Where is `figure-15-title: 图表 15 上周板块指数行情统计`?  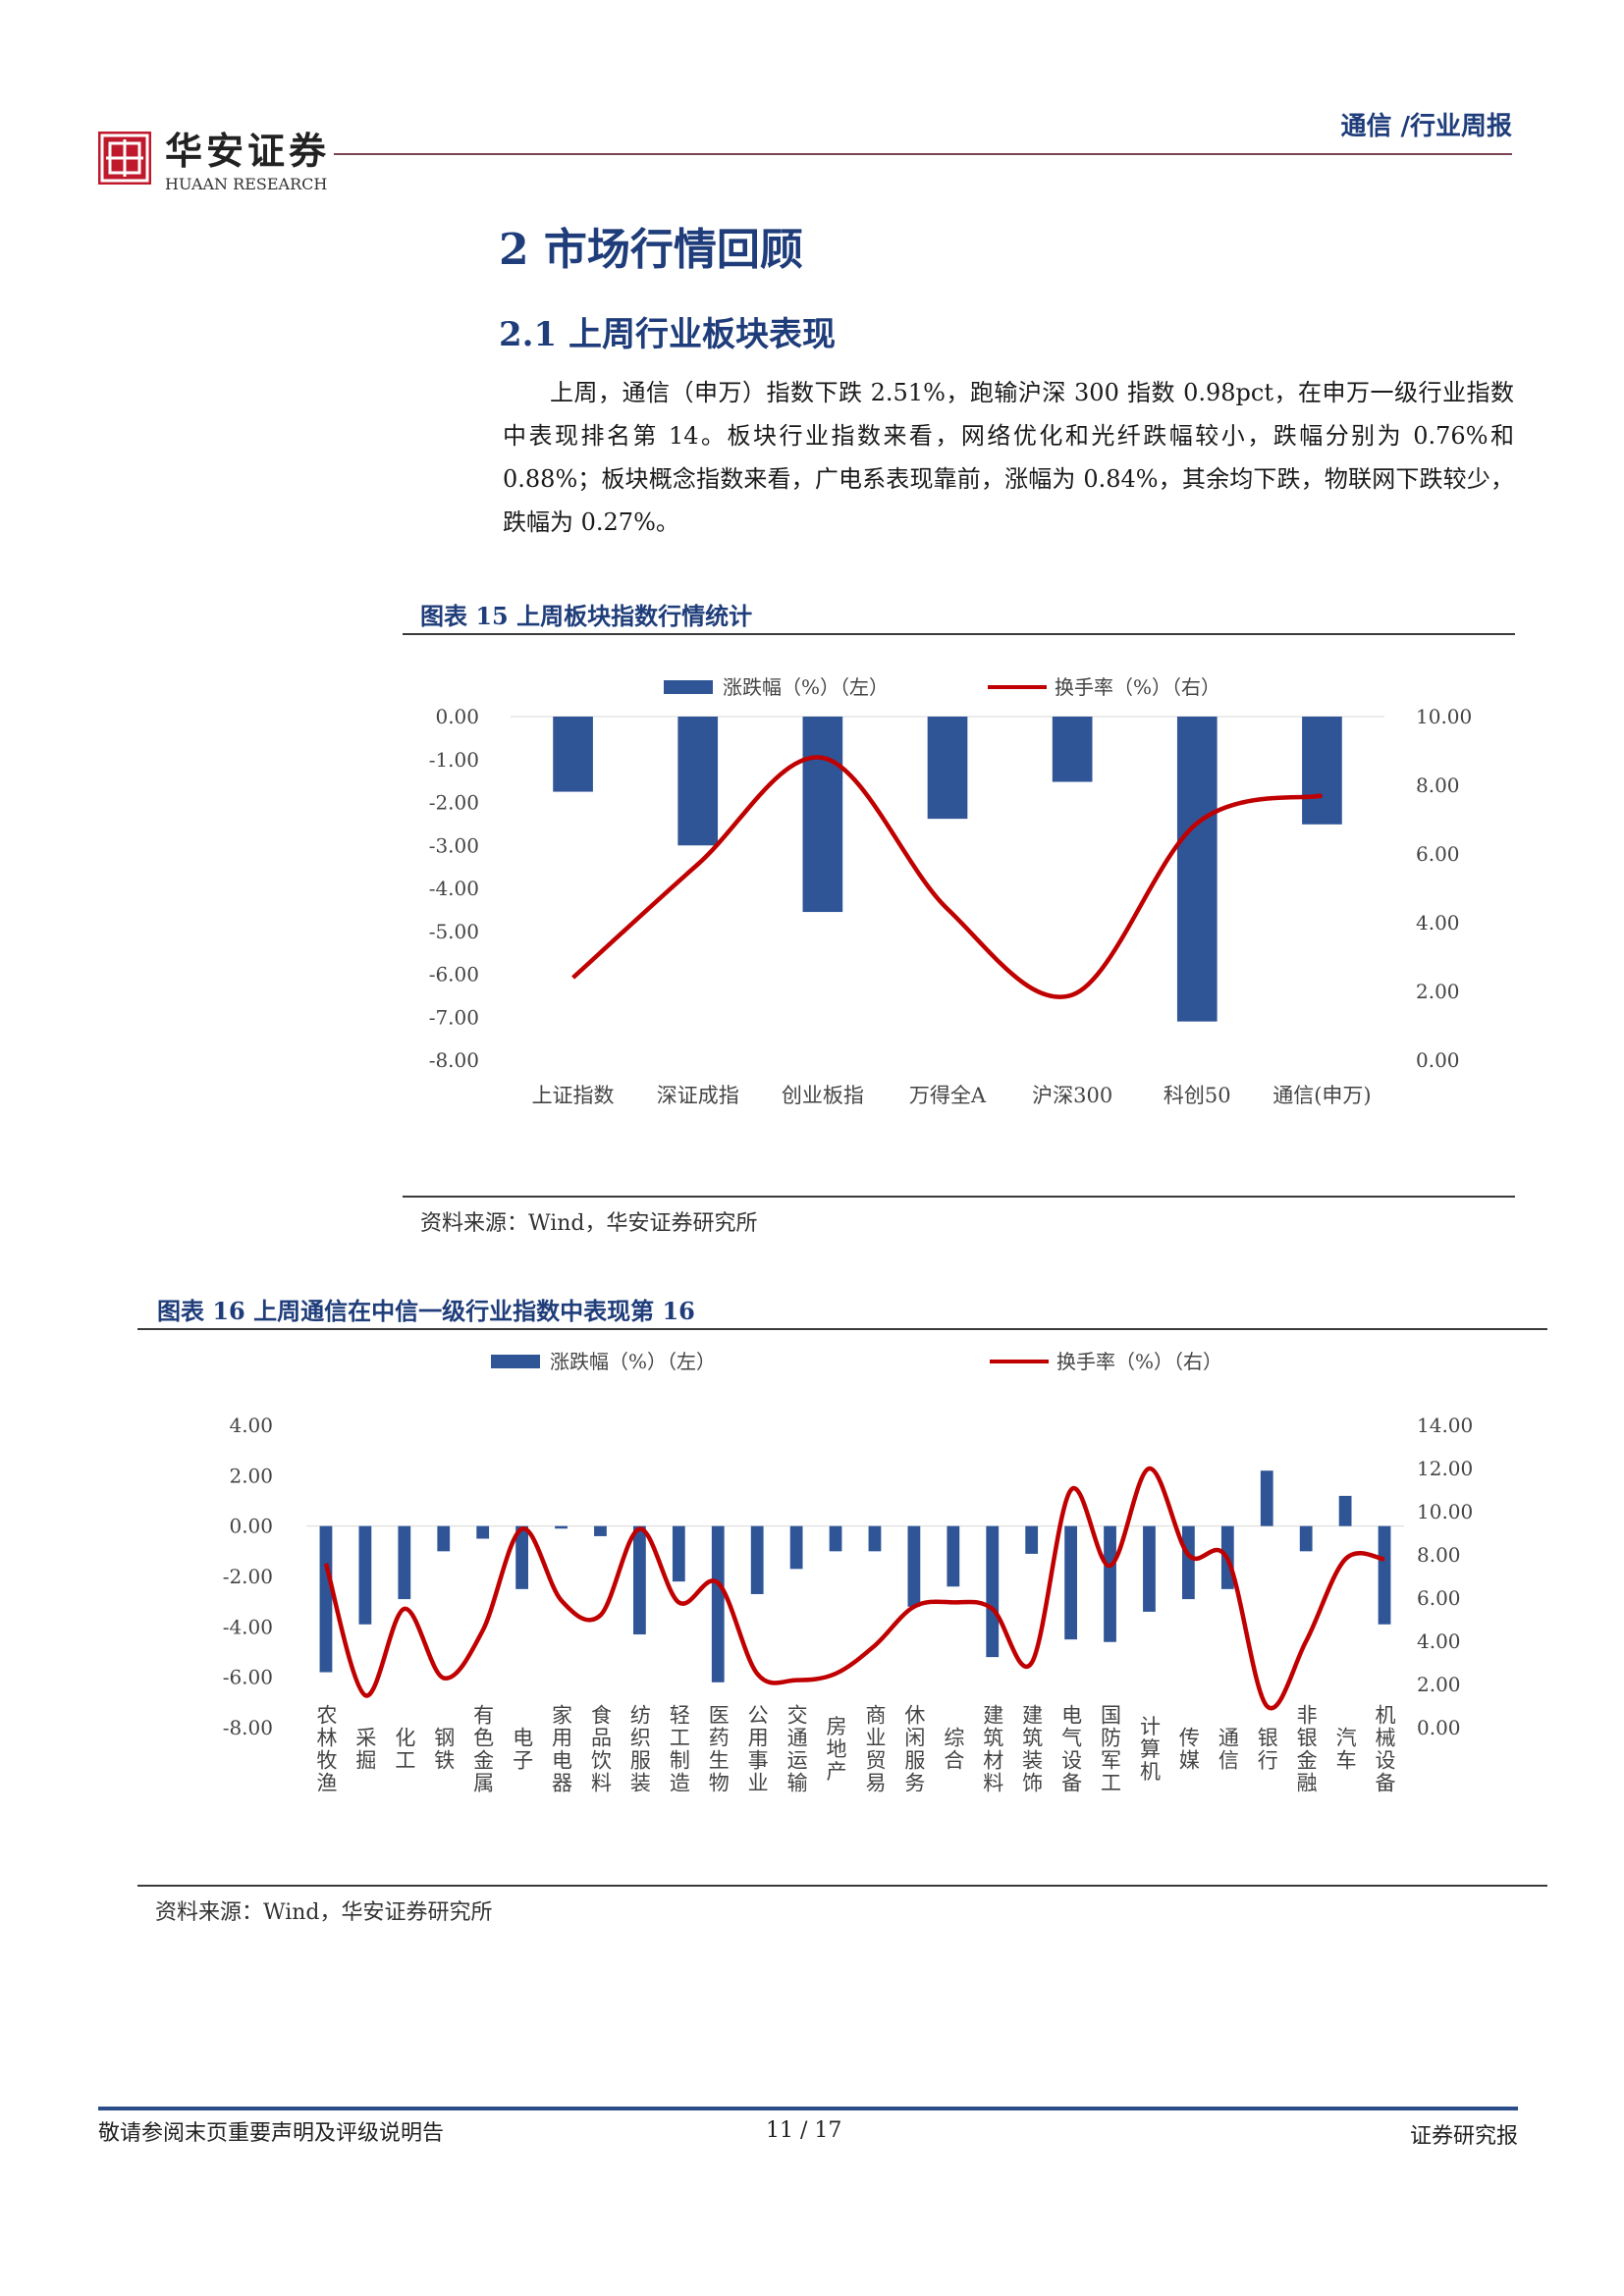 figure-15-title: 图表 15 上周板块指数行情统计 is located at coordinates (586, 616).